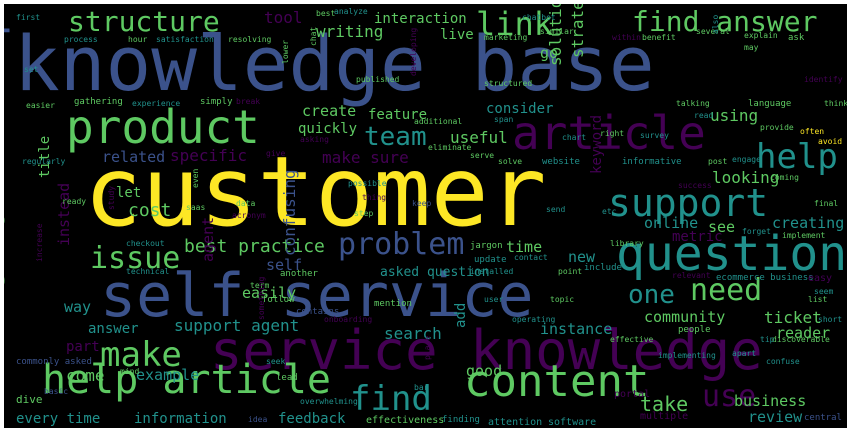 The image size is (851, 432). I want to click on word-read: read, so click(704, 115).